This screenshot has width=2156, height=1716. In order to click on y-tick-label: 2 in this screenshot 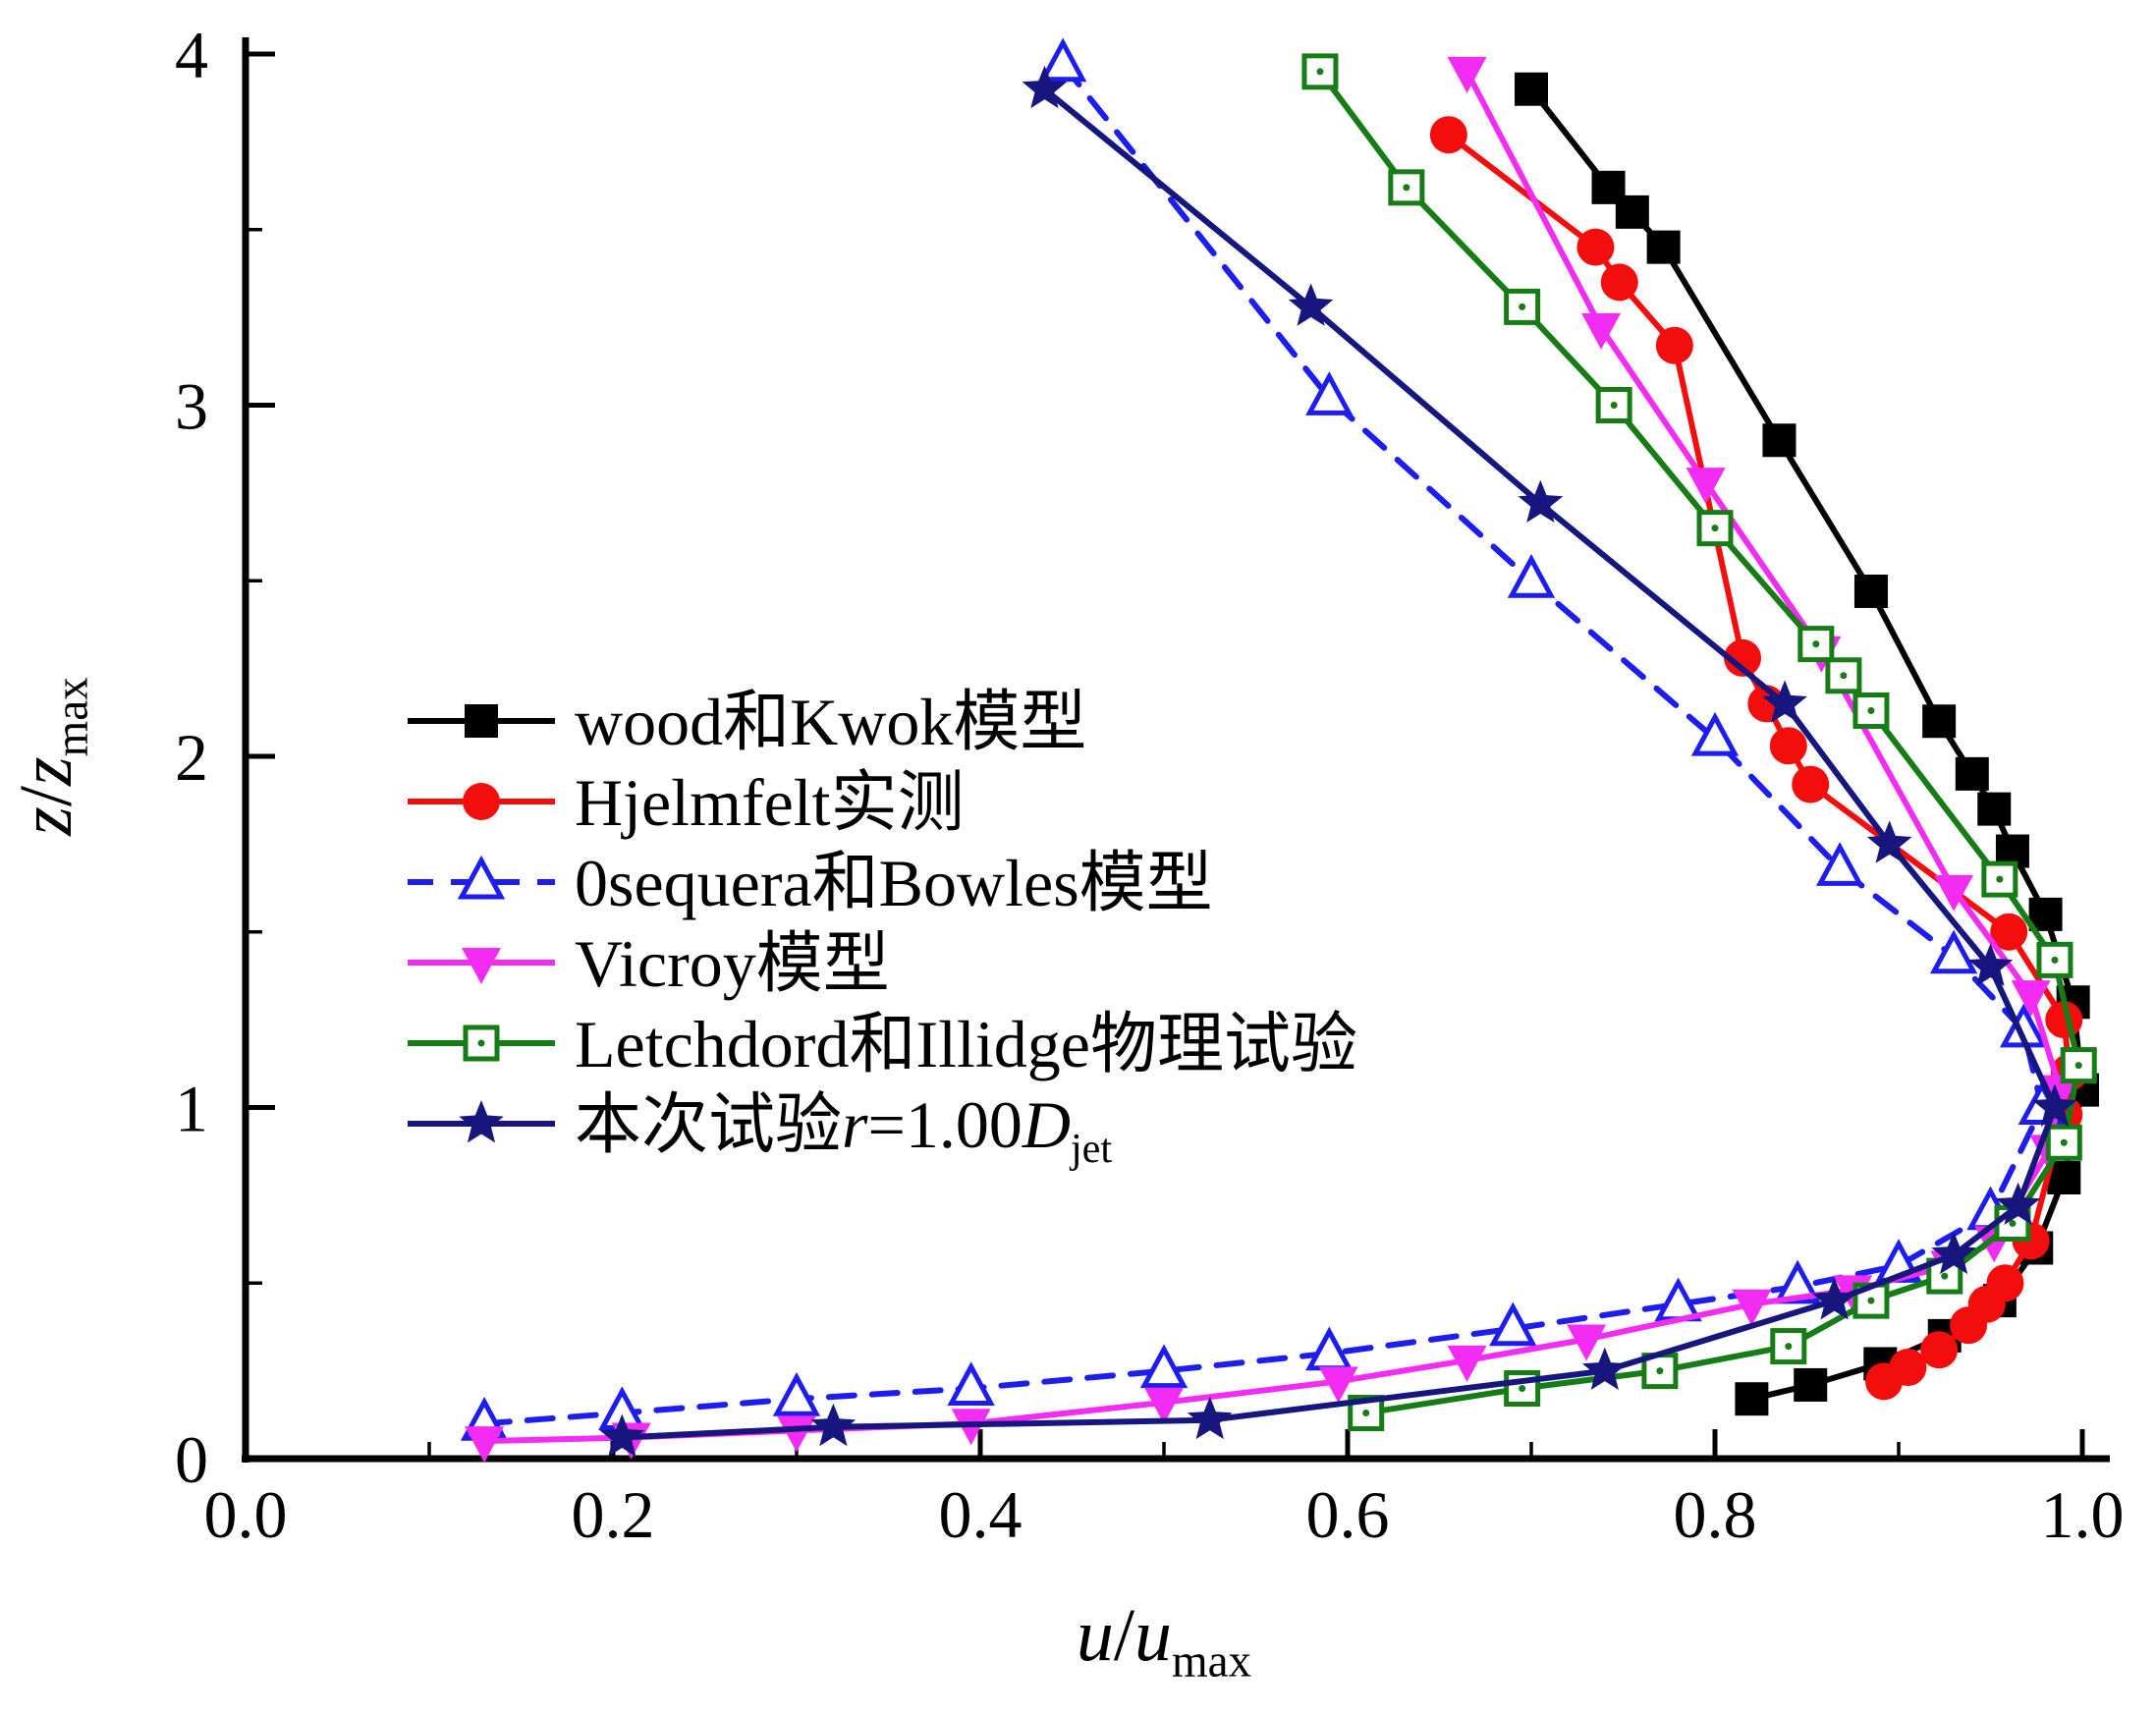, I will do `click(192, 757)`.